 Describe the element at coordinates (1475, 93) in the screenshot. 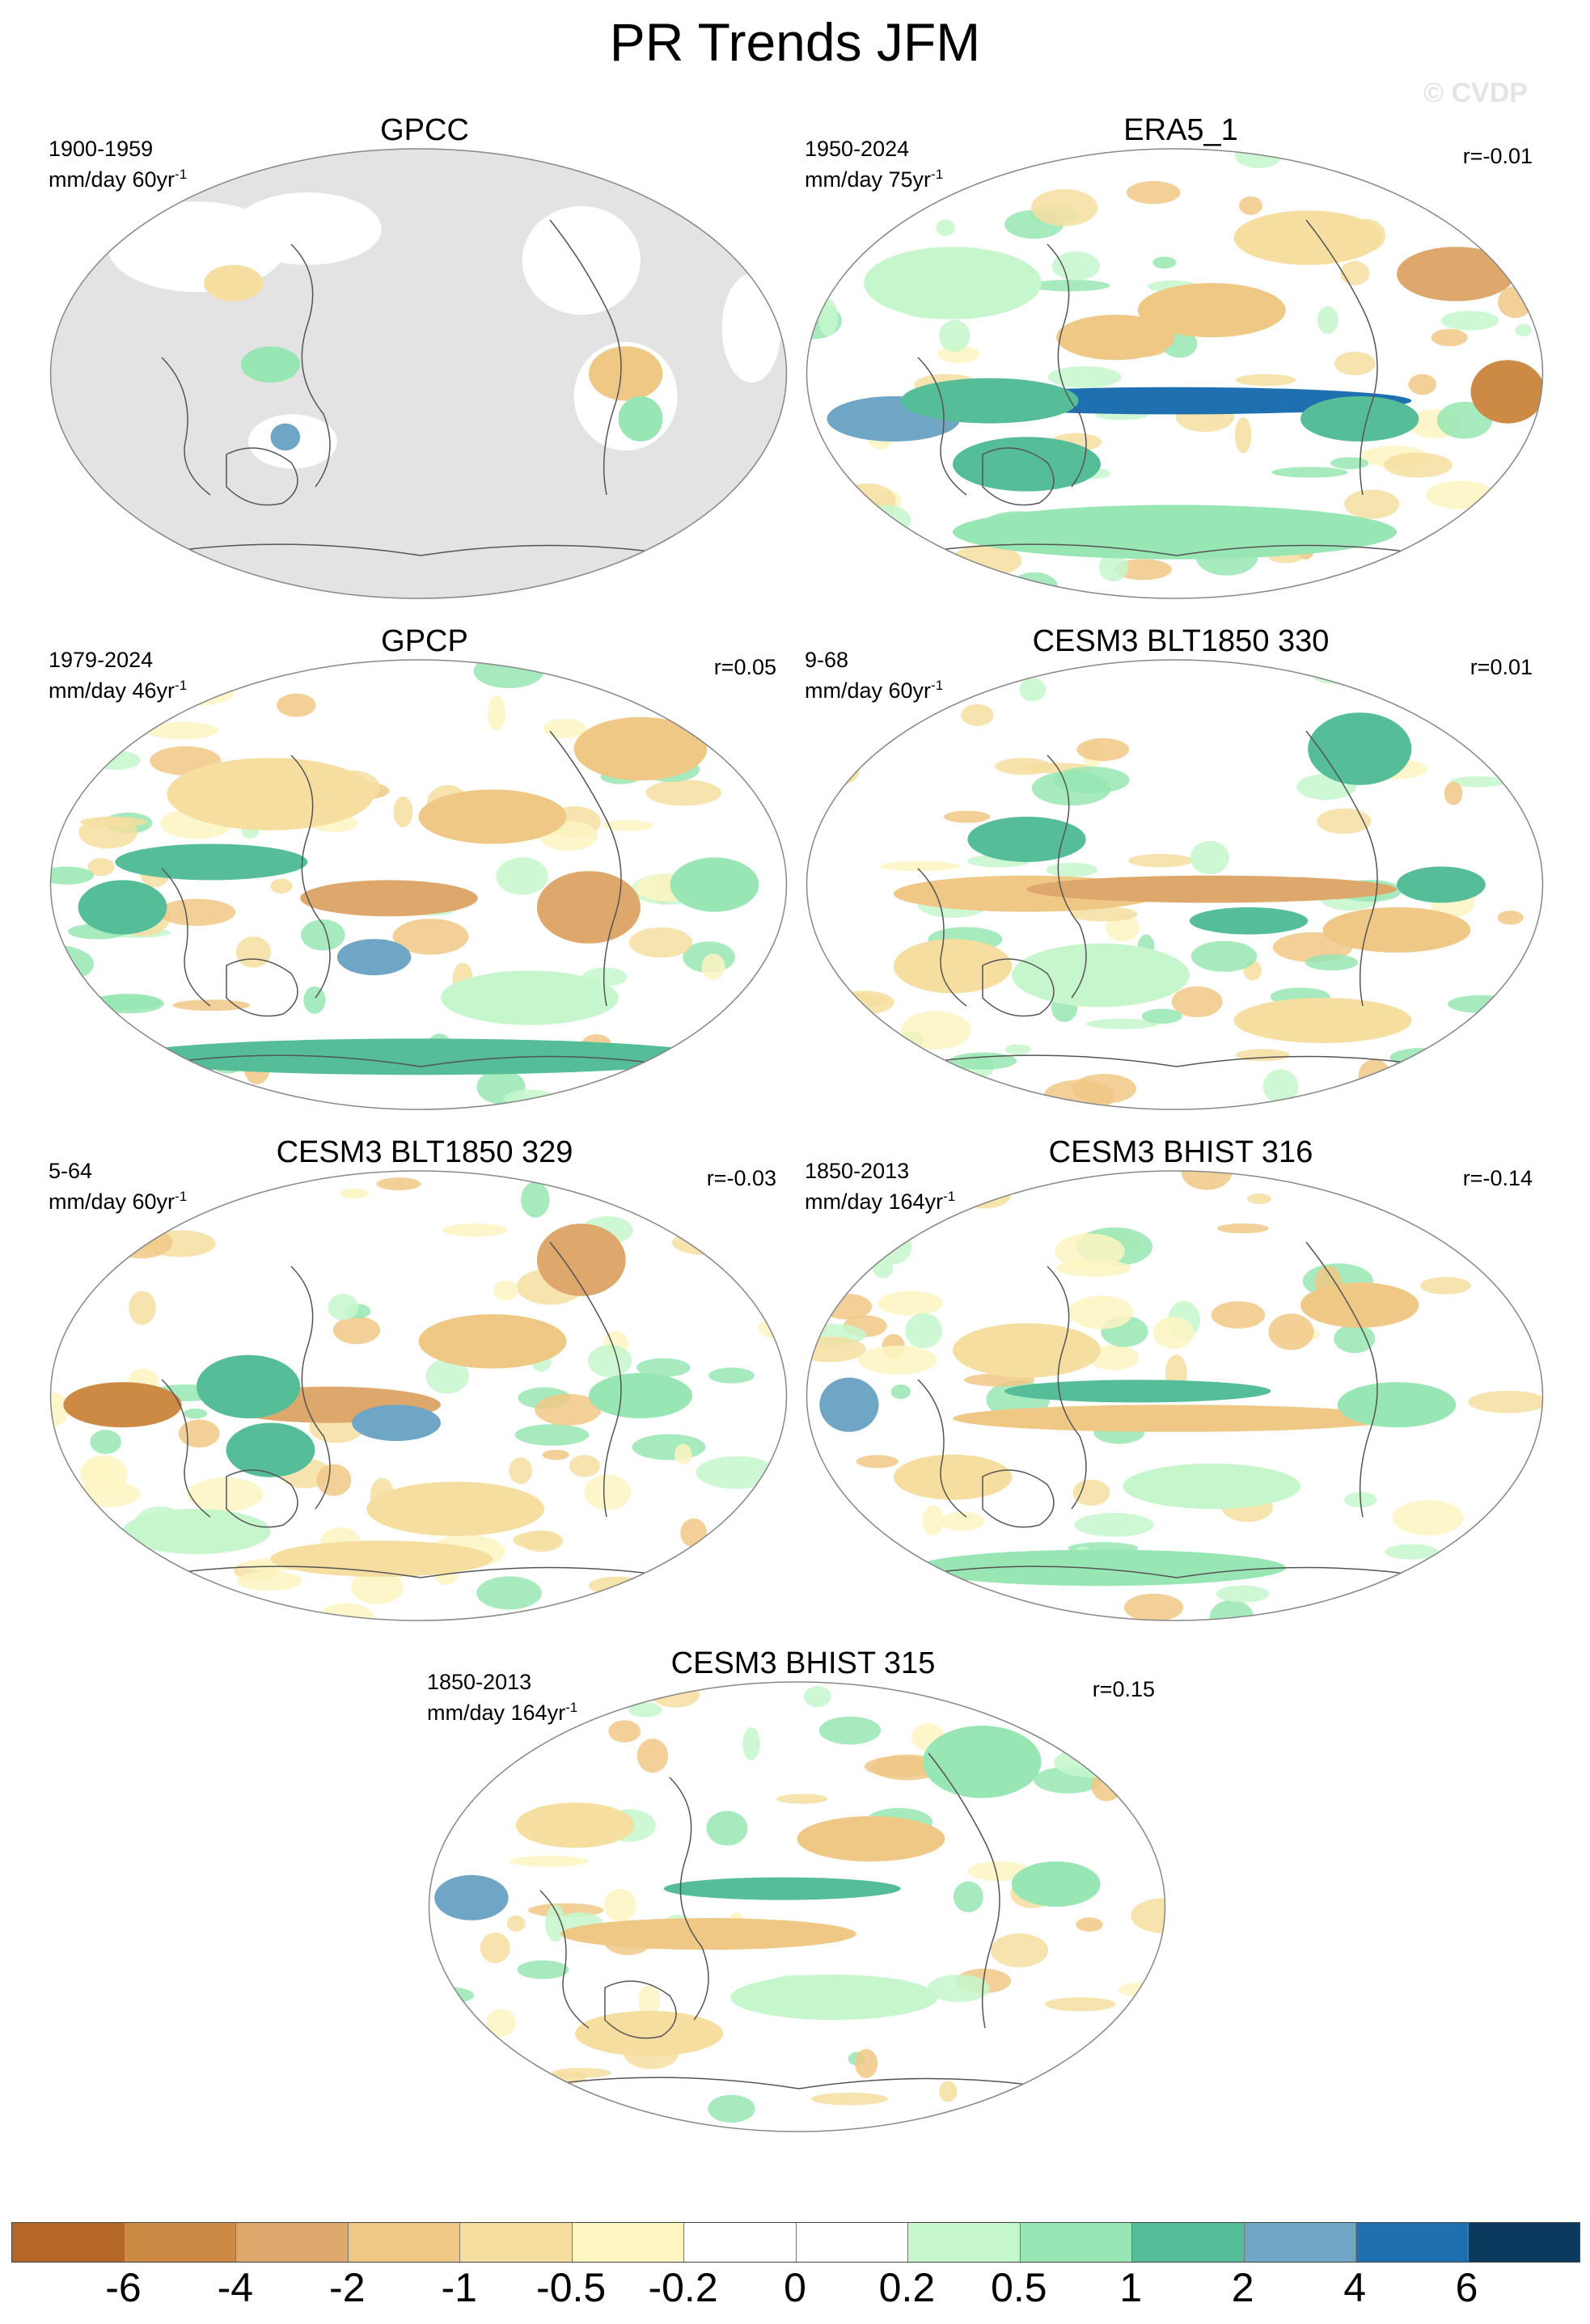

I see `cvdp-watermark: © CVDP` at that location.